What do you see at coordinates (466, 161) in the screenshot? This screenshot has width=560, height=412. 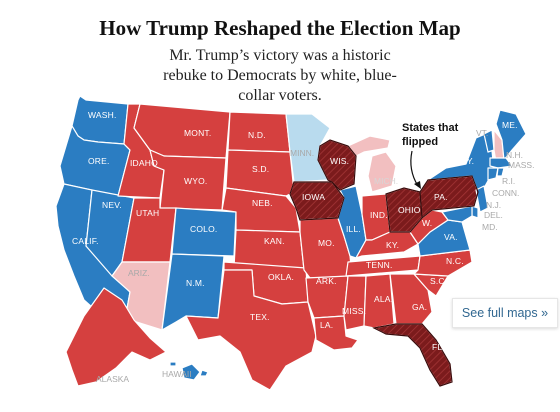 I see `label-ny: N.Y.` at bounding box center [466, 161].